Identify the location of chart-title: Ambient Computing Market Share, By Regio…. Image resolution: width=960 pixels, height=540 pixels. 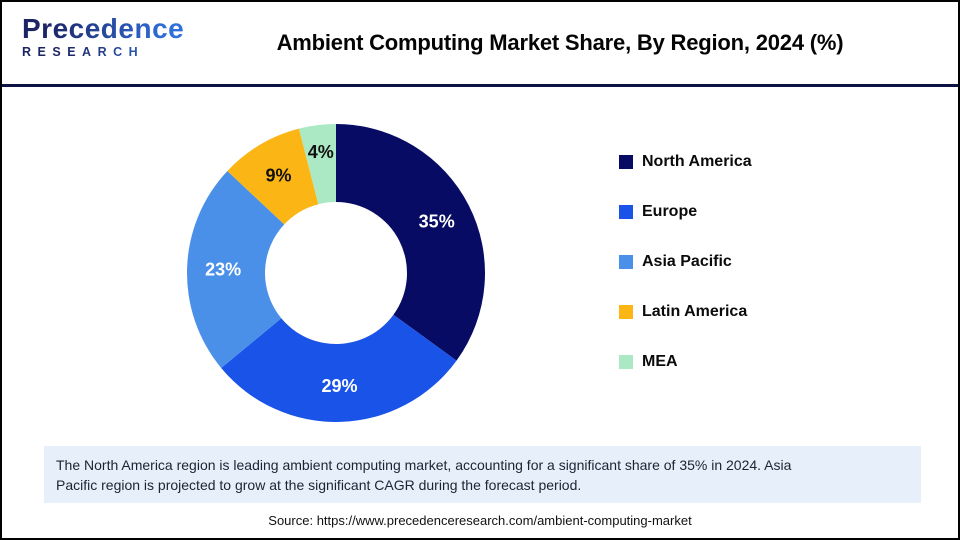
(560, 42).